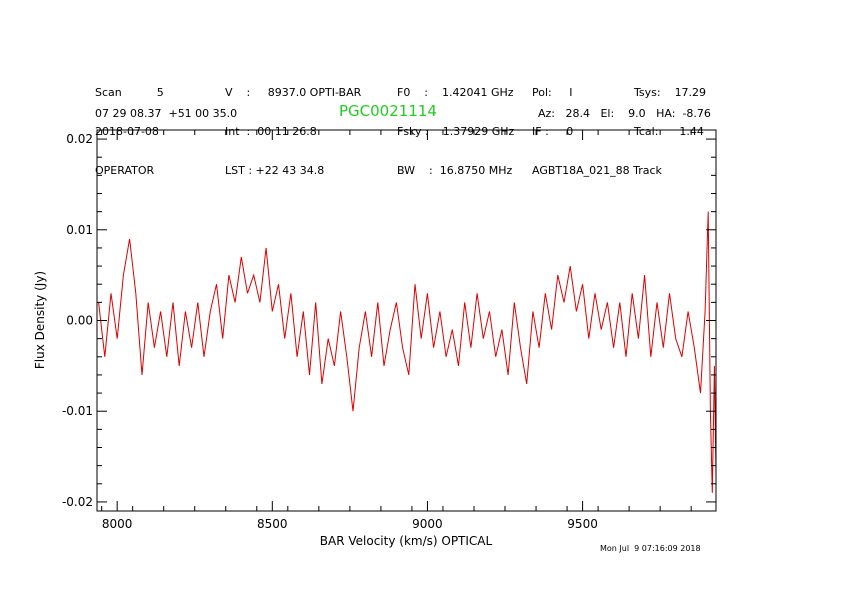  Describe the element at coordinates (624, 113) in the screenshot. I see `header-pointing: Az: 28.4 El: 9.0 HA: -8.76` at that location.